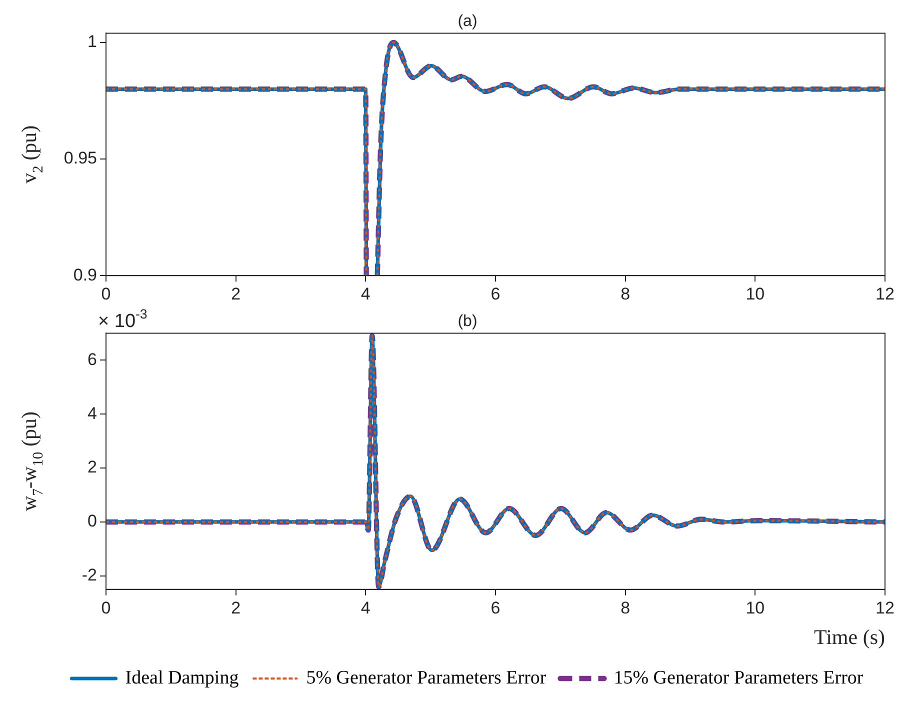  Describe the element at coordinates (89, 575) in the screenshot. I see `y-tick-label: -2` at that location.